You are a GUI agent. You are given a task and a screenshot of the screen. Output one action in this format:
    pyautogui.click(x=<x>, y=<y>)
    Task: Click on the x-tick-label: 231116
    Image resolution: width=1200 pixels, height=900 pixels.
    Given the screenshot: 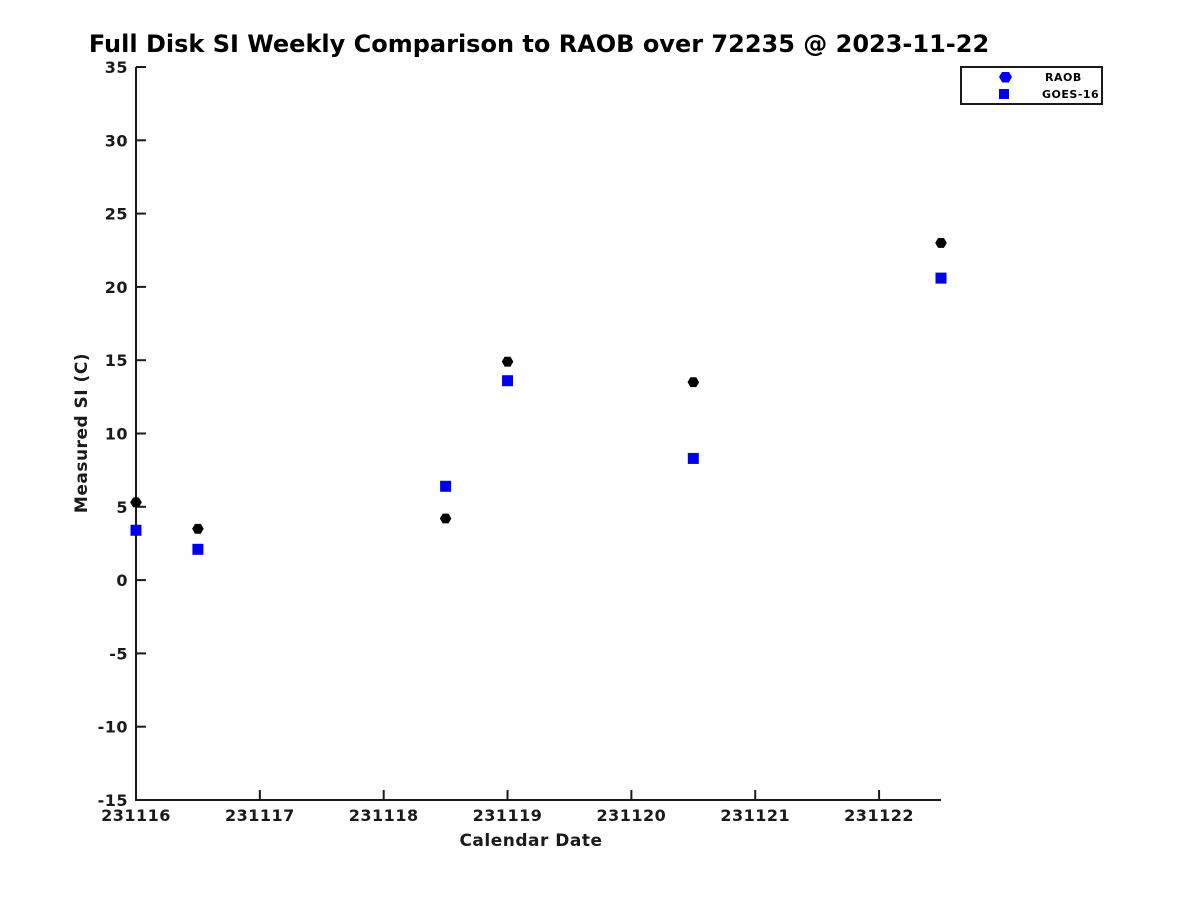 What is the action you would take?
    pyautogui.click(x=136, y=815)
    